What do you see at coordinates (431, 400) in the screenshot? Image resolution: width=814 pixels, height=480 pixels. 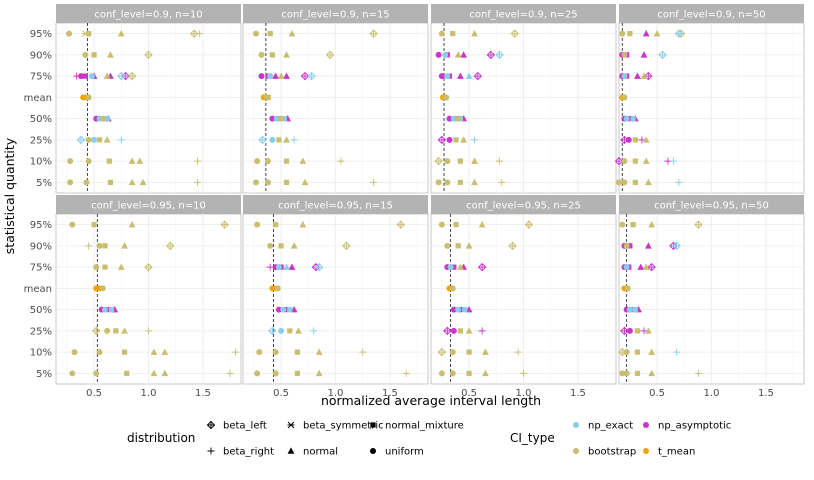 I see `x-axis-title: normalized average interval length` at bounding box center [431, 400].